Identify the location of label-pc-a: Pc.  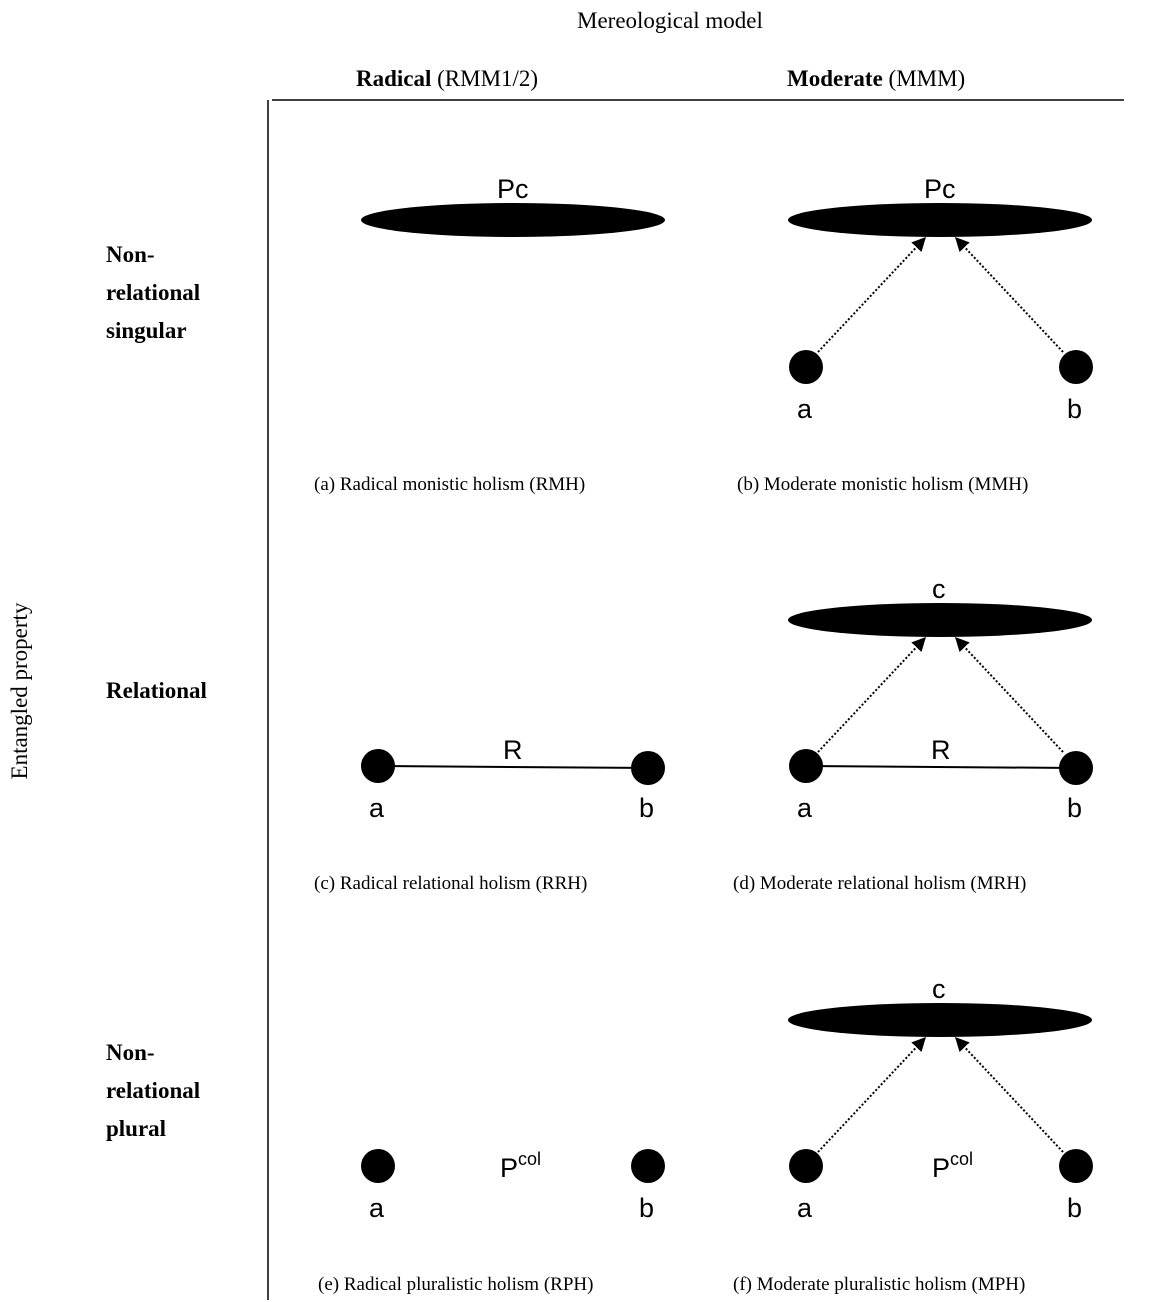
(513, 189).